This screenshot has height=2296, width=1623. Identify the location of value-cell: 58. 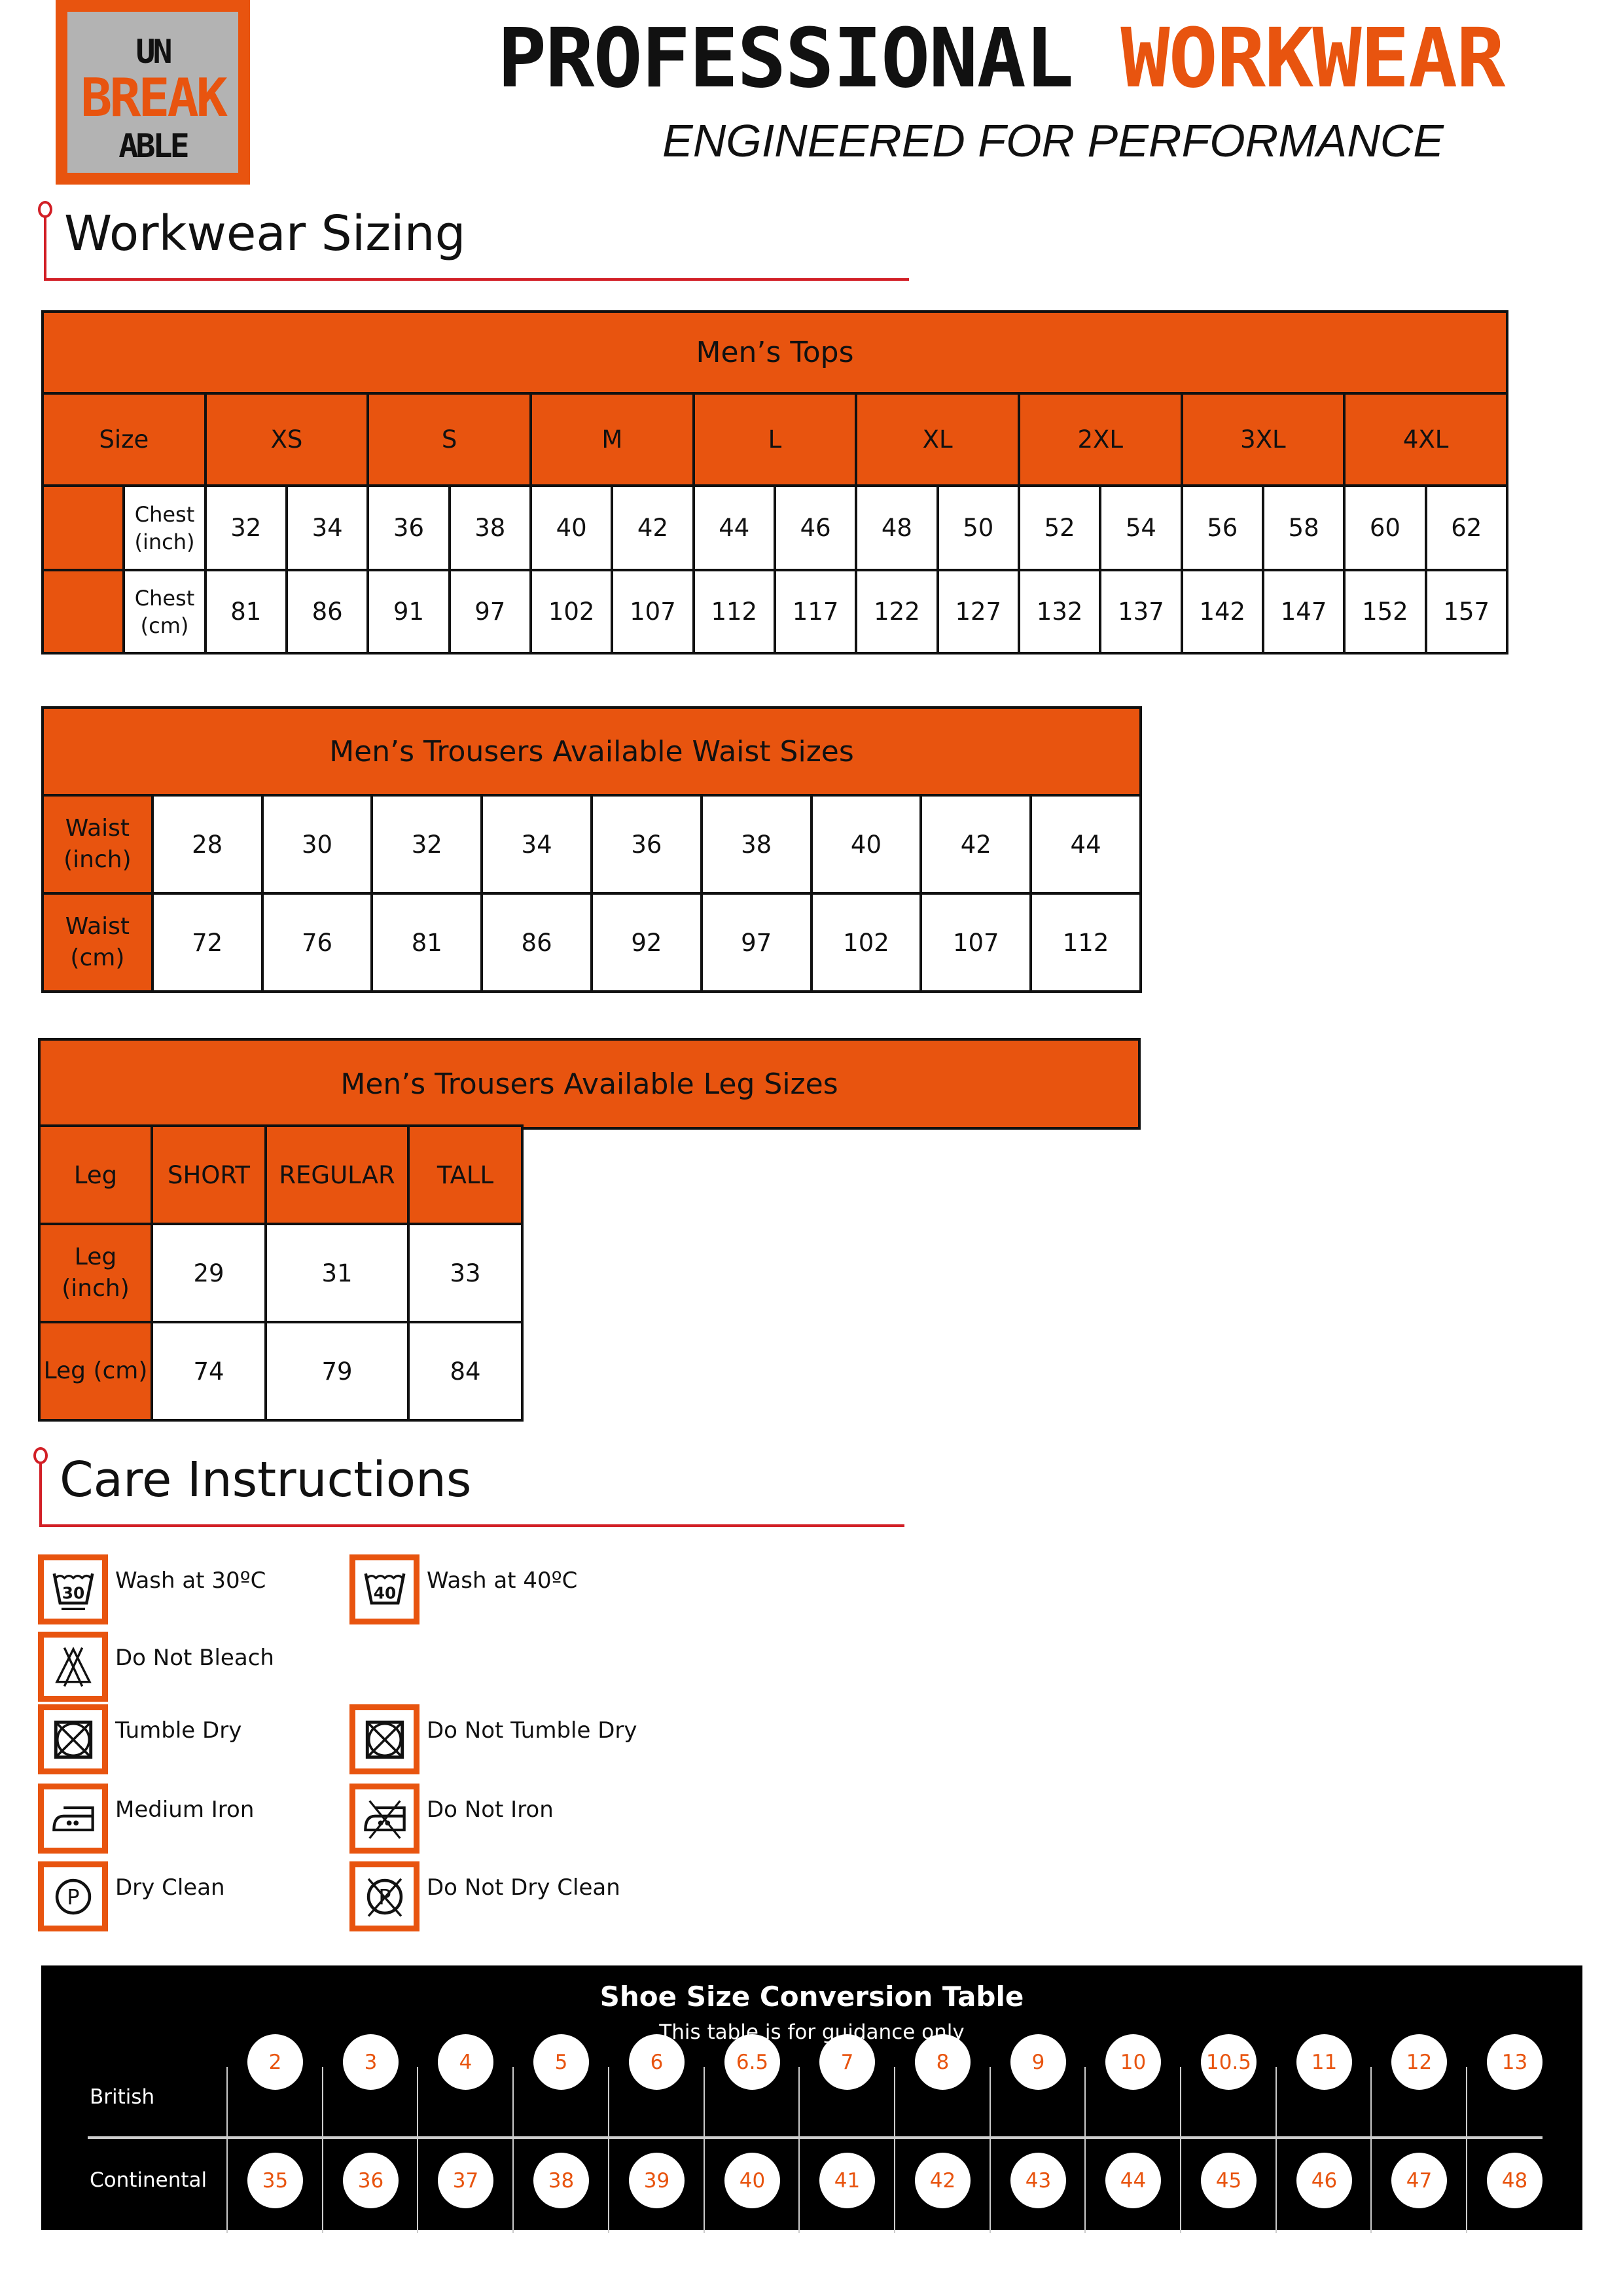
(1303, 527).